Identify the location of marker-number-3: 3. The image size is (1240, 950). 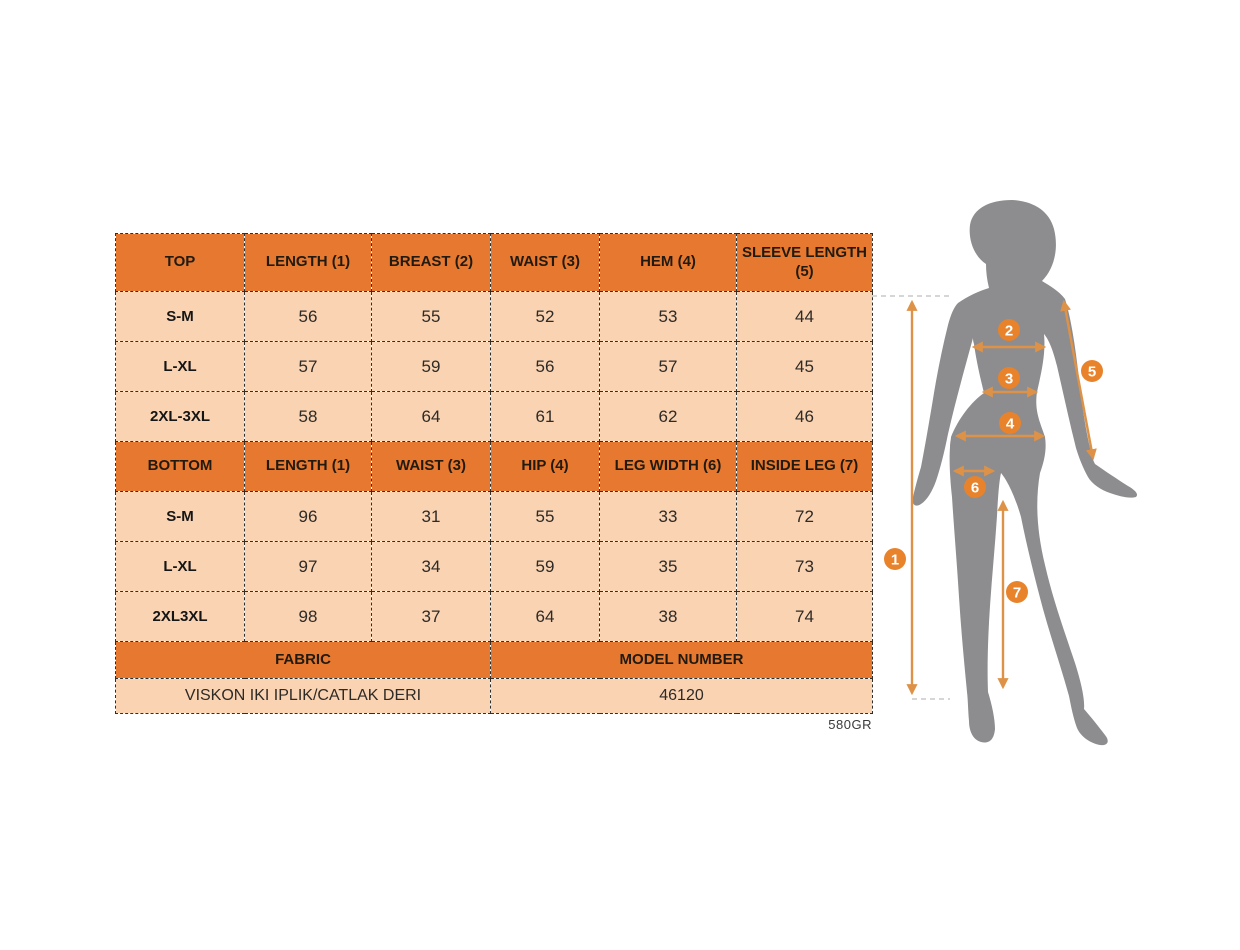
(1009, 379).